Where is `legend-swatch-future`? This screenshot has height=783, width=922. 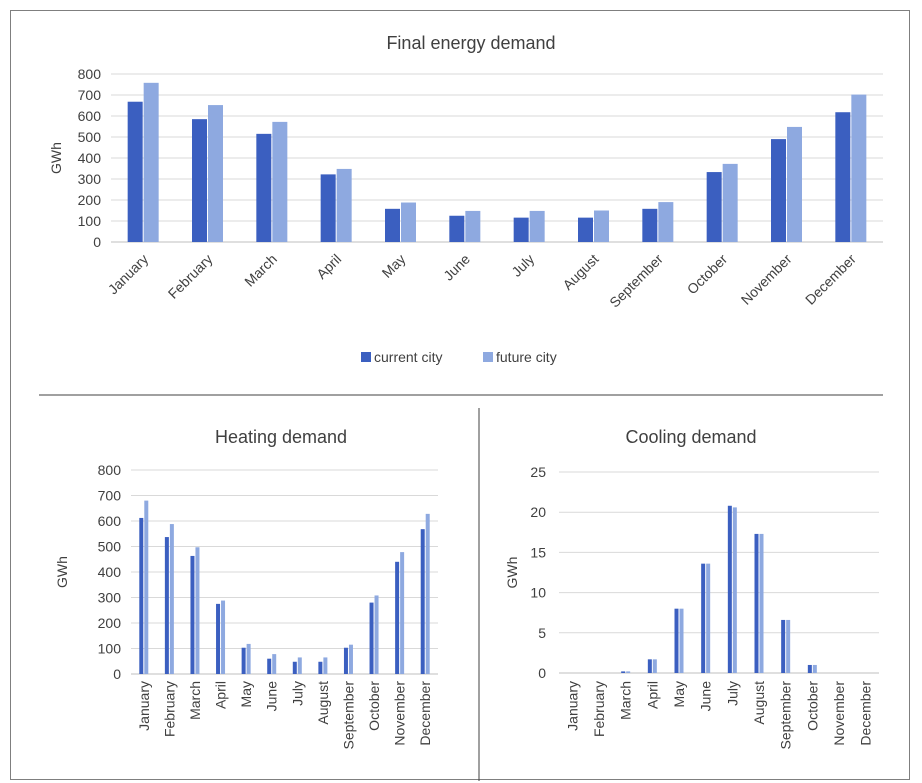
legend-swatch-future is located at coordinates (488, 357).